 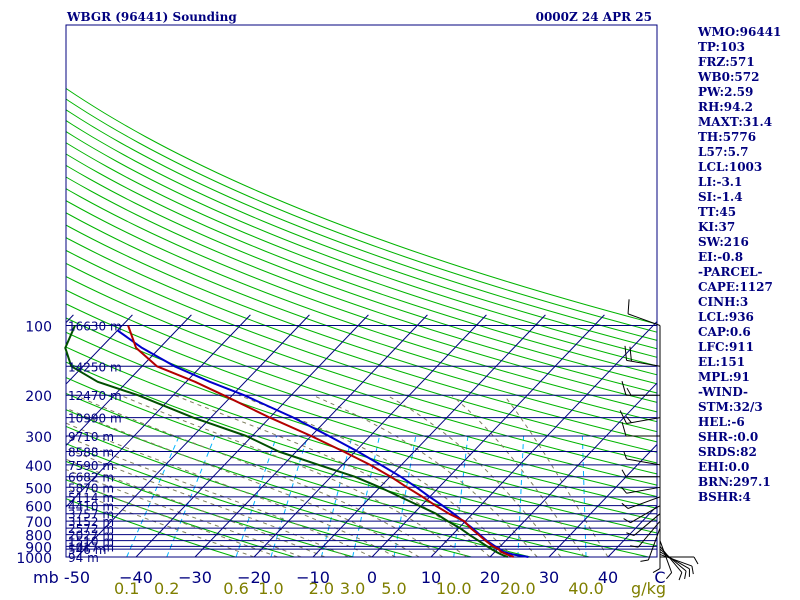 What do you see at coordinates (91, 507) in the screenshot?
I see `height-label: 4410 m` at bounding box center [91, 507].